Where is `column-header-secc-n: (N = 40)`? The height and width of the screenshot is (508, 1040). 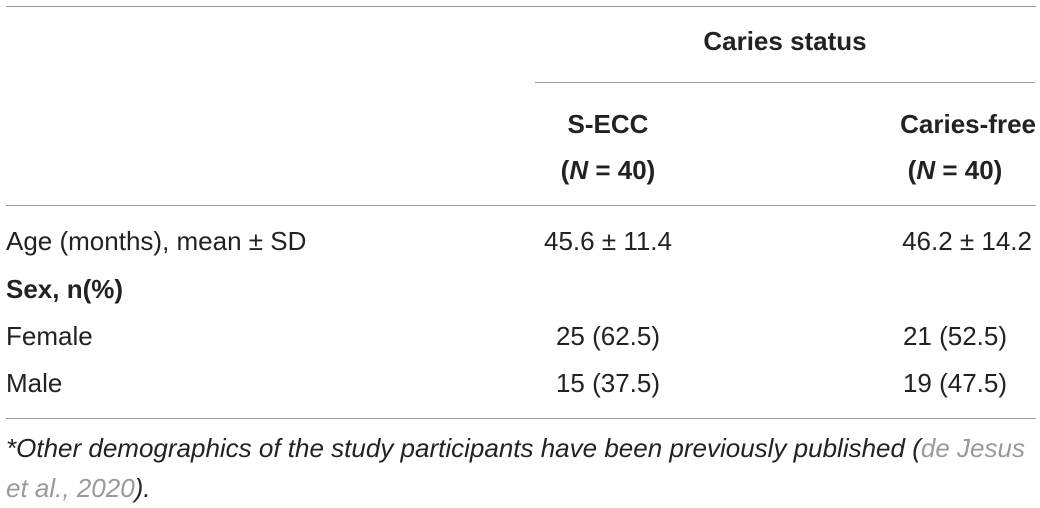
column-header-secc-n: (N = 40) is located at coordinates (608, 170).